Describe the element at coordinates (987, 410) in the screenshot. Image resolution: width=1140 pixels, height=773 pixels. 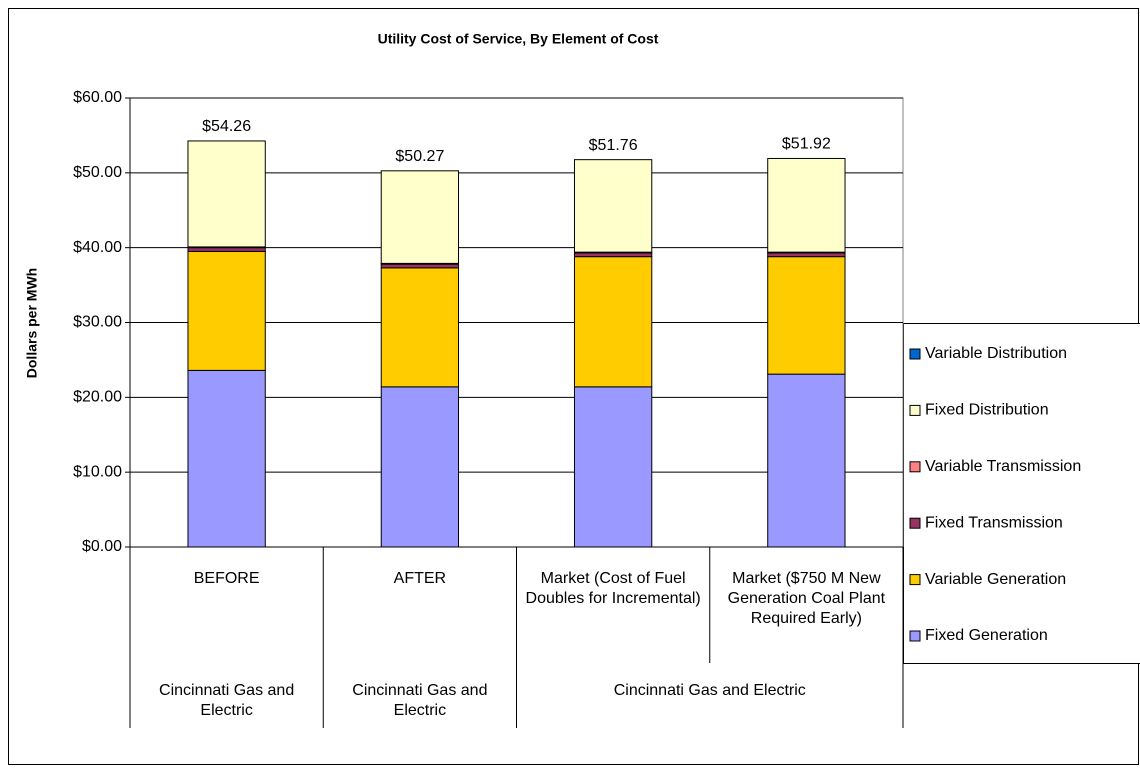
I see `legend-label: Fixed Distribution` at that location.